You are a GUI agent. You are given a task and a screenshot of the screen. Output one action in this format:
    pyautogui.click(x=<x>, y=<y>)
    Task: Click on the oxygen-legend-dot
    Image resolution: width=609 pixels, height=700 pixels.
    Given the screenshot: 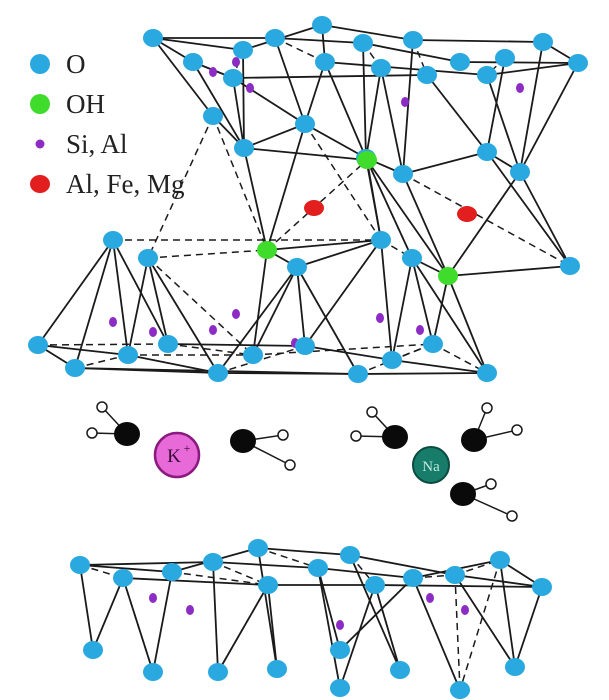 What is the action you would take?
    pyautogui.click(x=40, y=64)
    